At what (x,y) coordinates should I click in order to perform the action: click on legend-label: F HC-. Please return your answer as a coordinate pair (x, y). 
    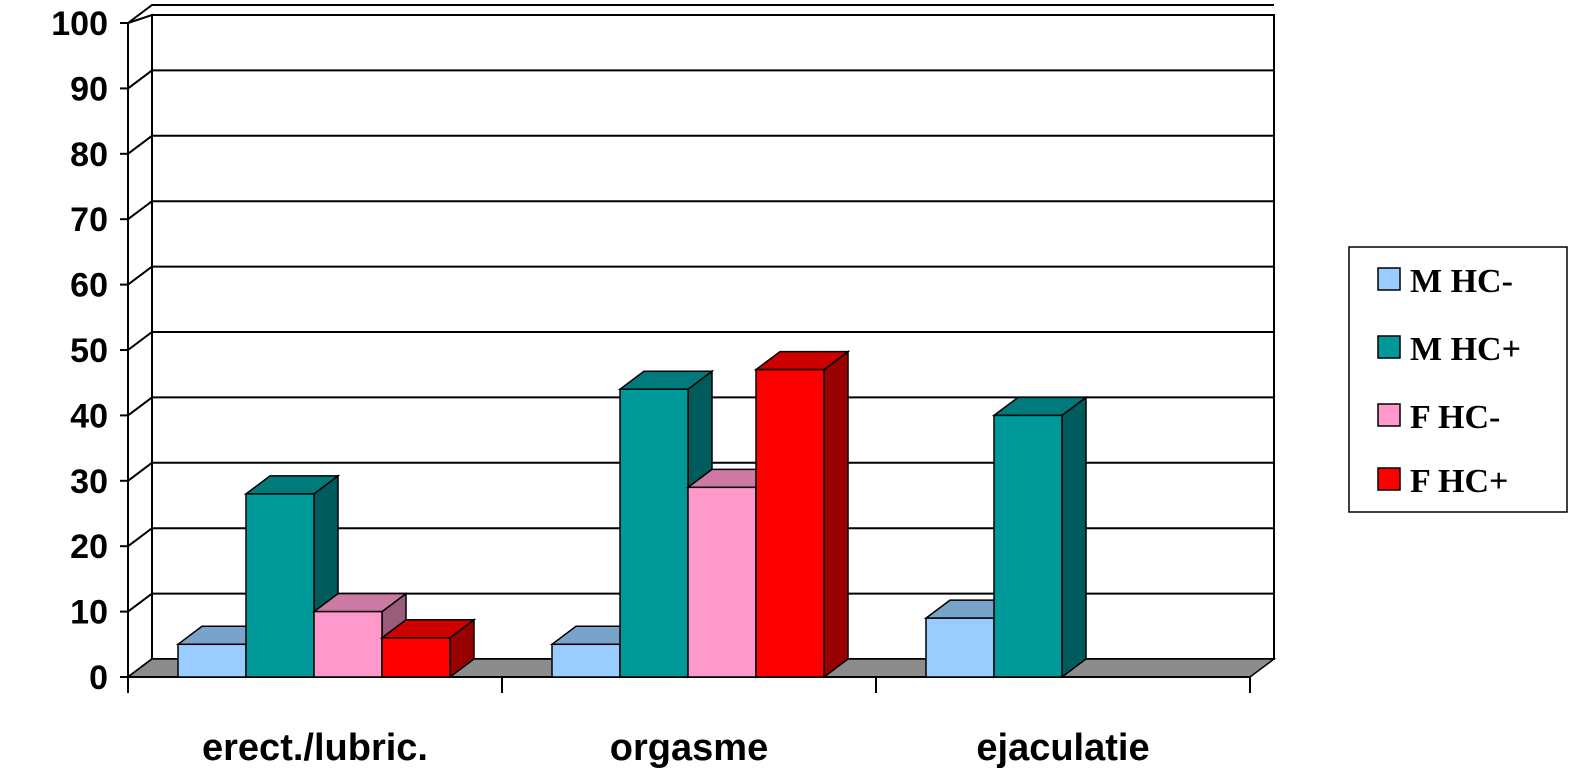
    Looking at the image, I should click on (1455, 417).